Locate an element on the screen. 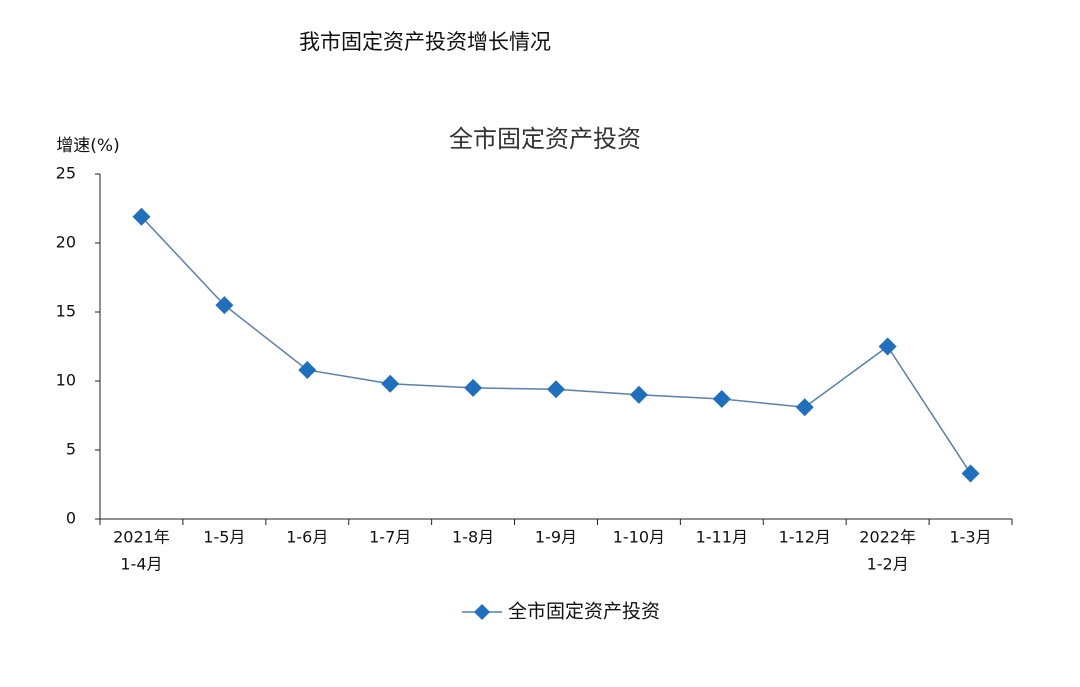 The height and width of the screenshot is (687, 1080). page-title: 我市固定资产投资增长情况 is located at coordinates (425, 42).